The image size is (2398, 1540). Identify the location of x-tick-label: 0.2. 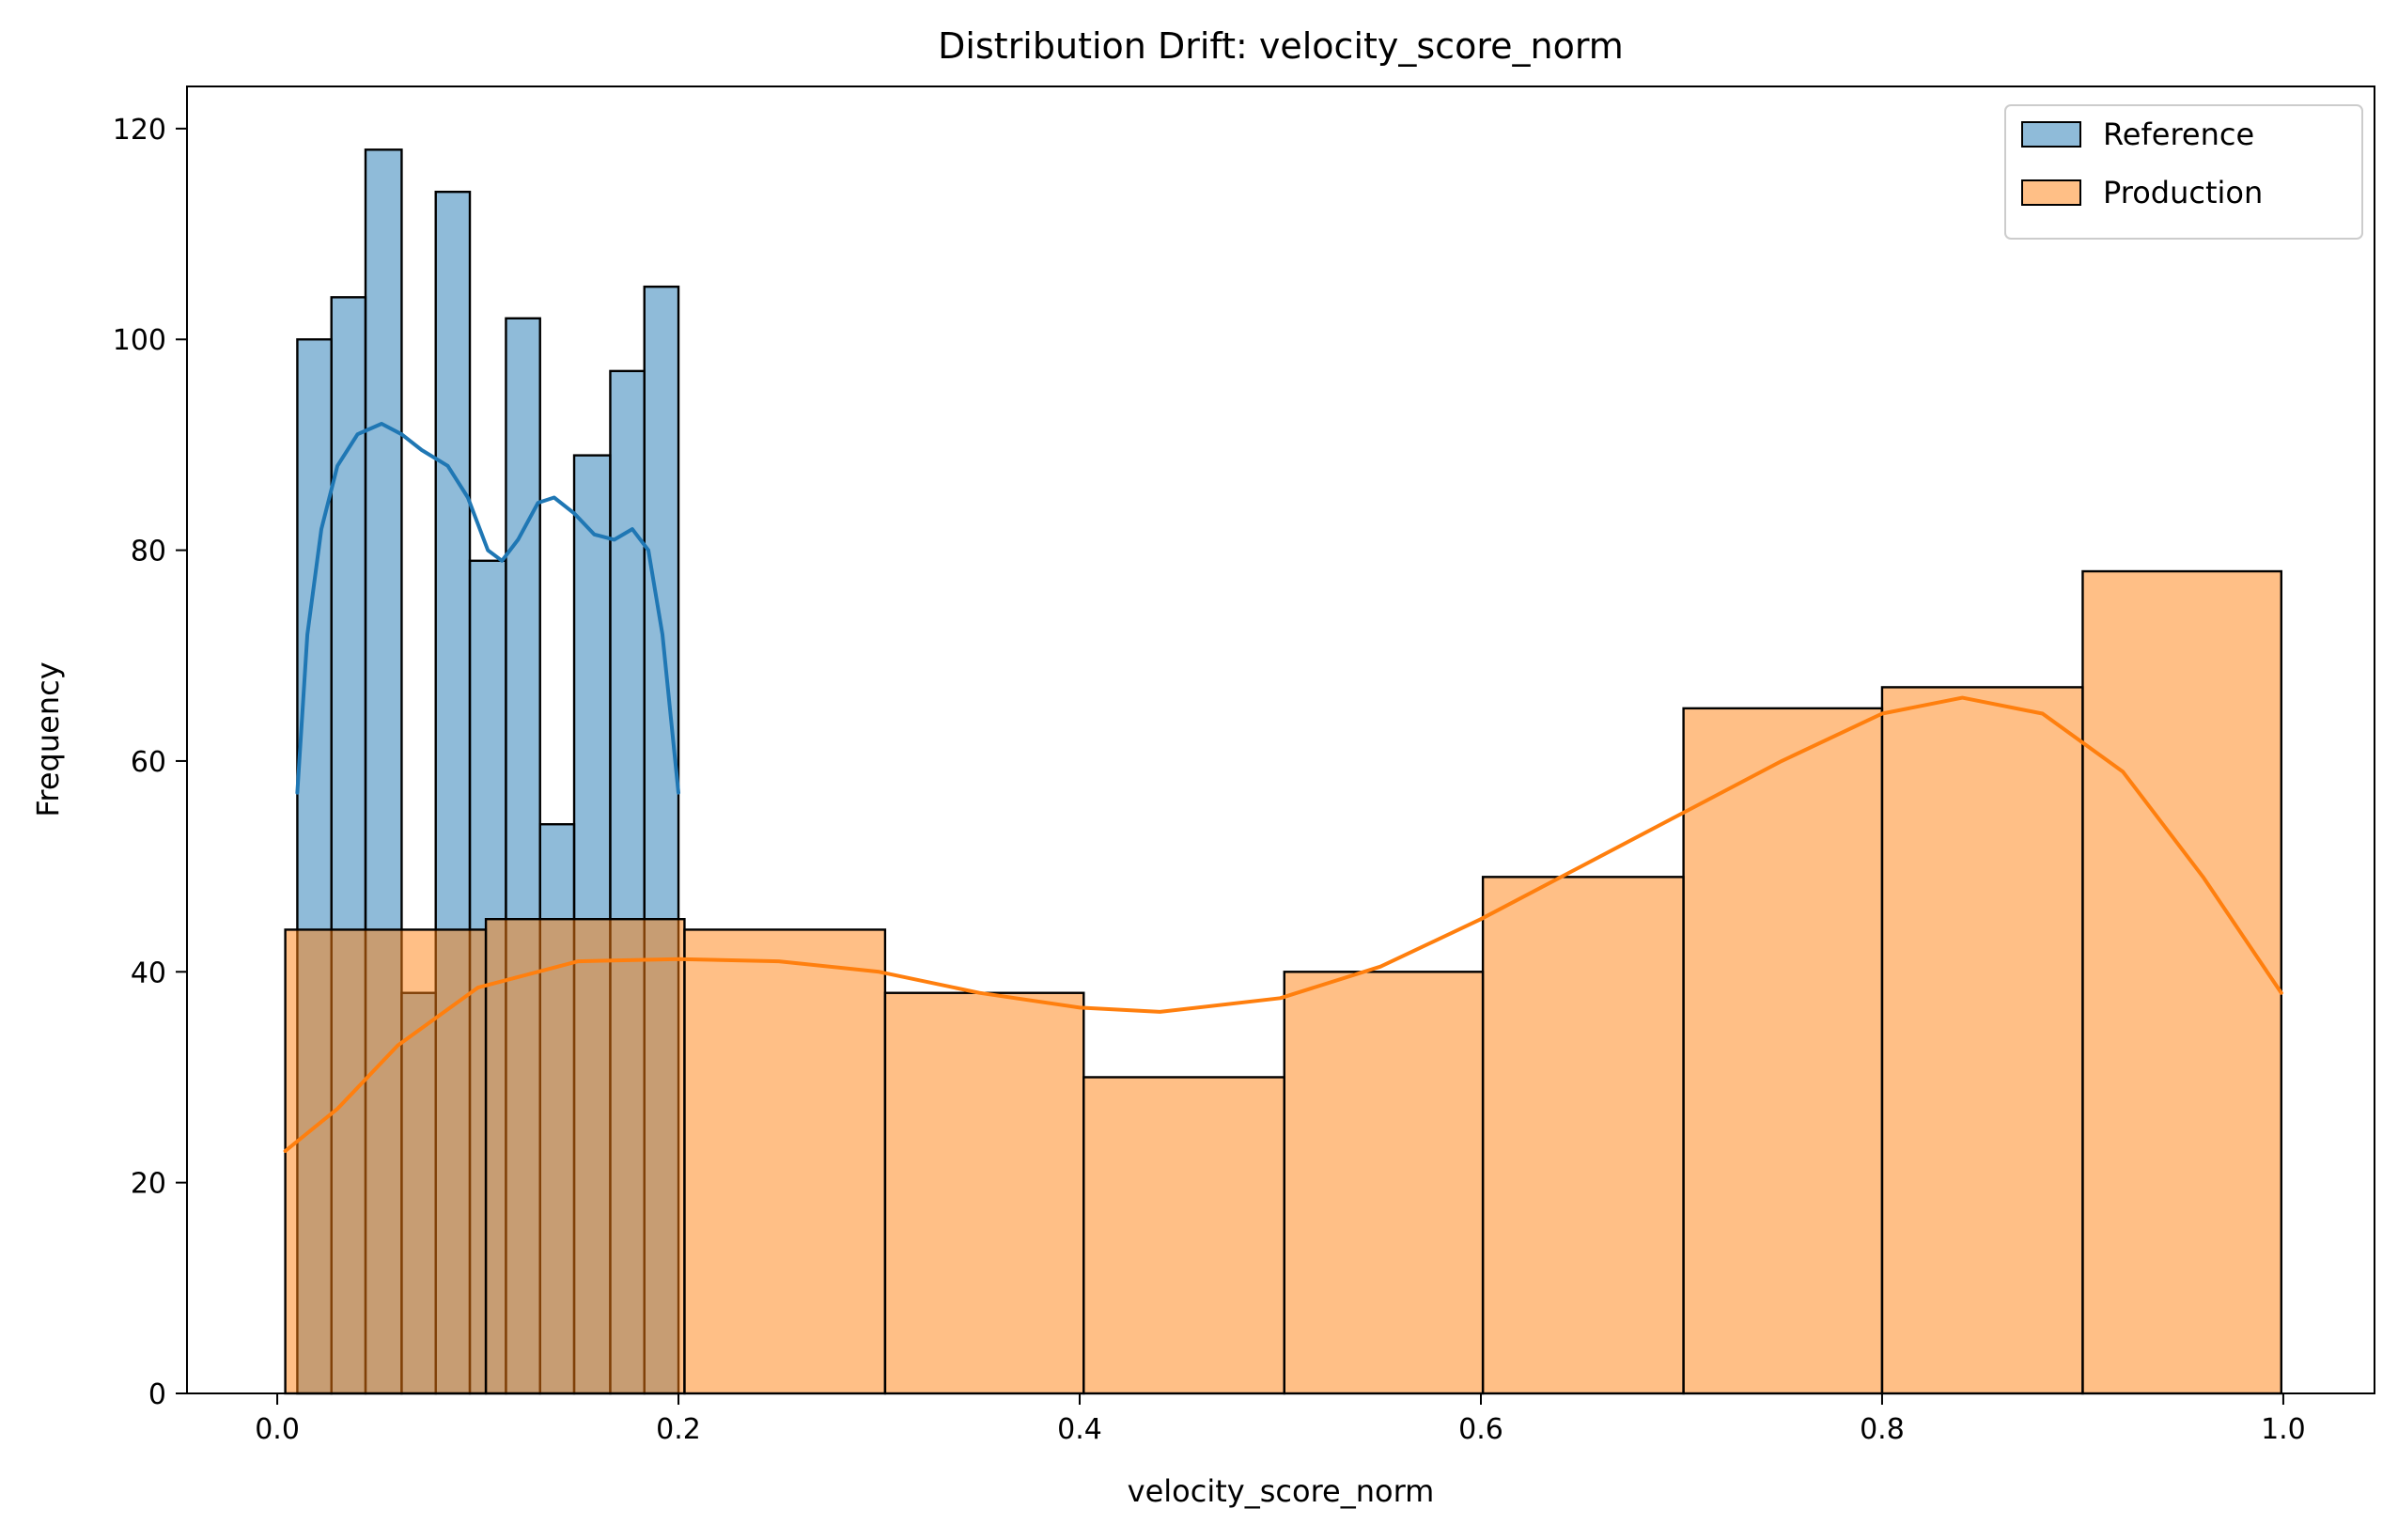
(679, 1429).